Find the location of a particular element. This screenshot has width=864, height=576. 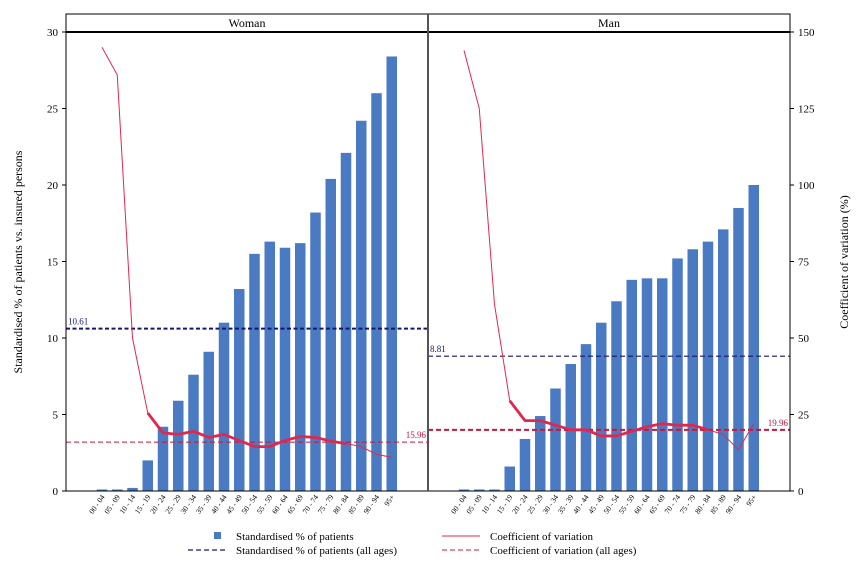

y-left-tick-label: 10 is located at coordinates (53, 339).